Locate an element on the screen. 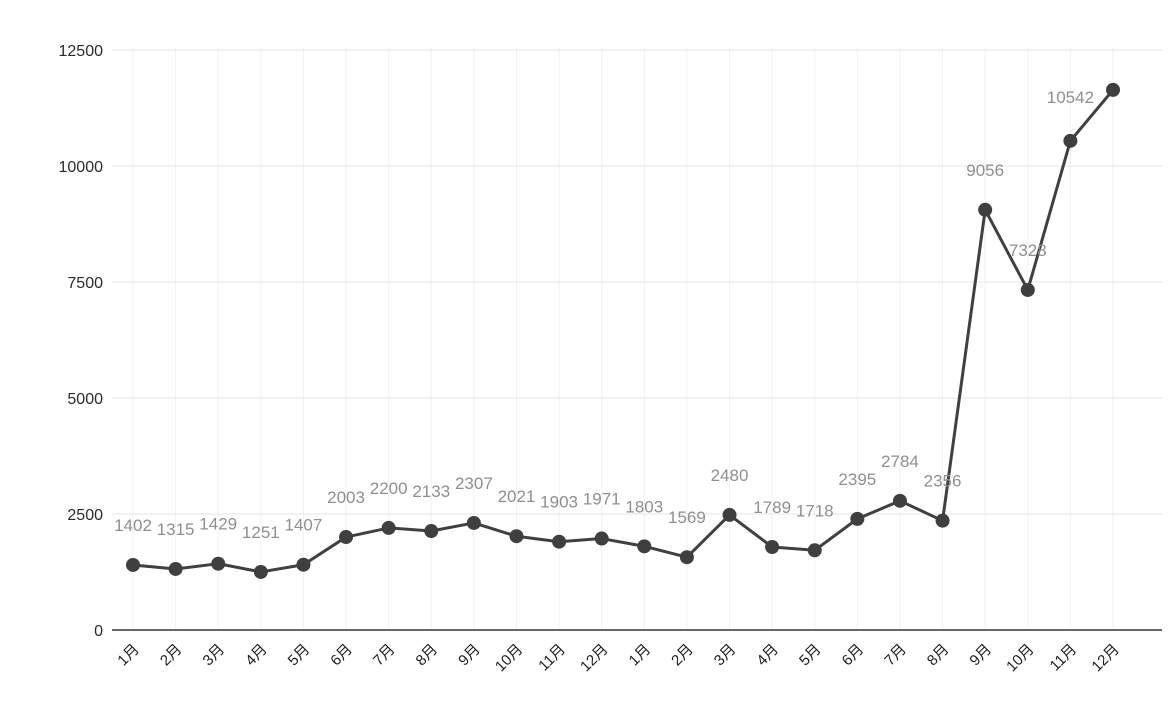  y-axis-tick-label: 0 is located at coordinates (98, 631).